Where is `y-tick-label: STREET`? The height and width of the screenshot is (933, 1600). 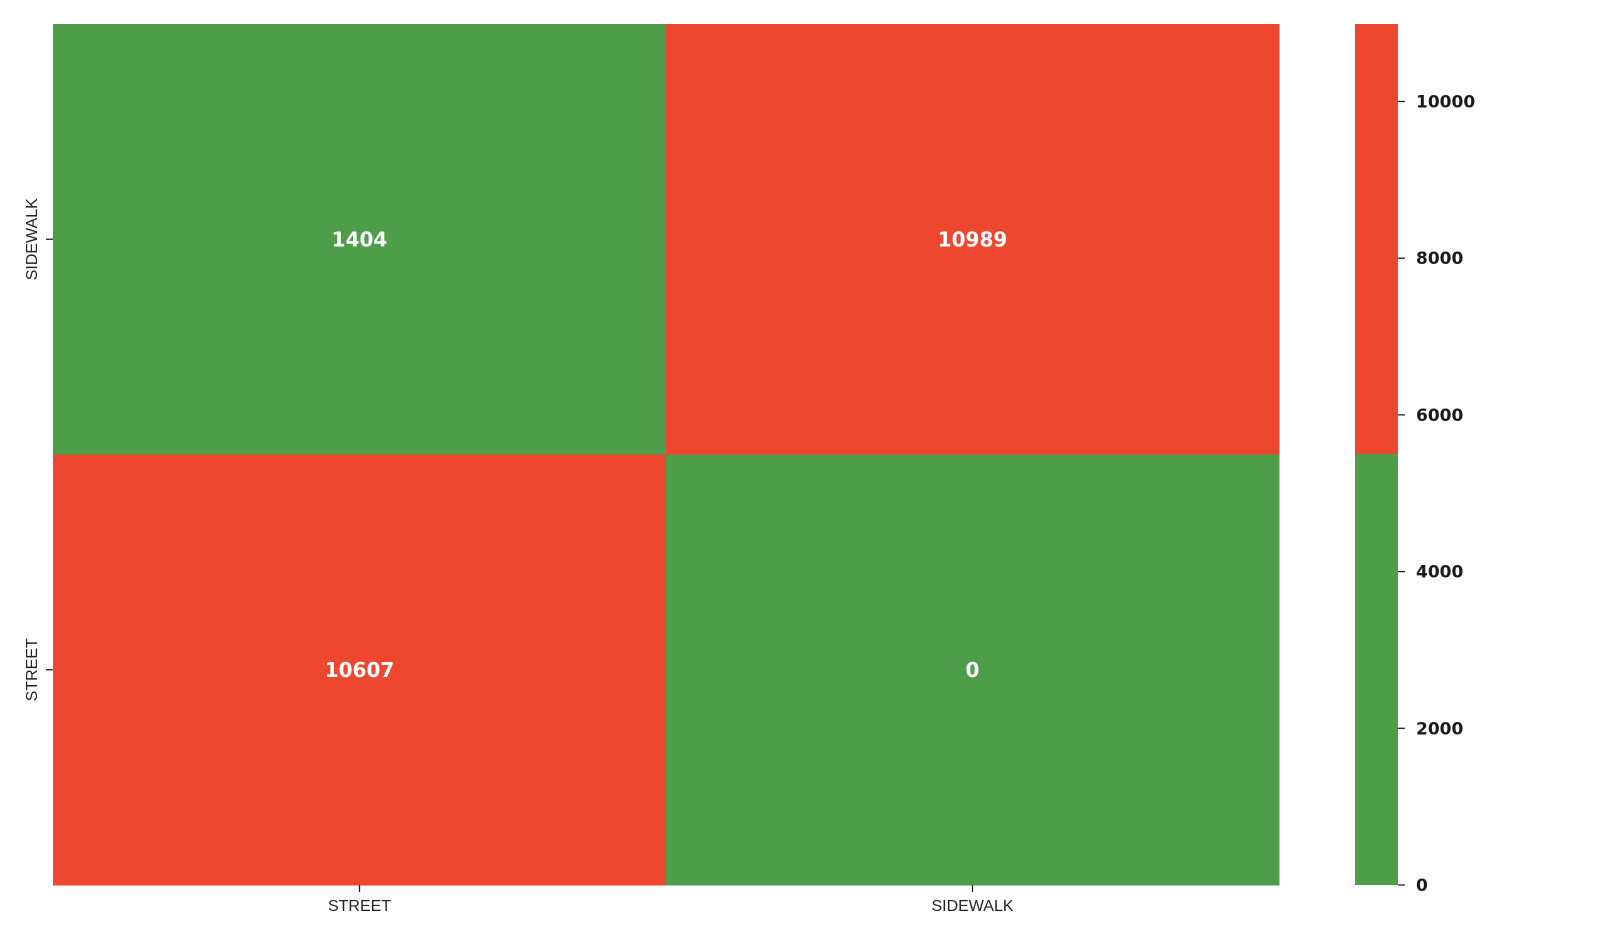
y-tick-label: STREET is located at coordinates (32, 669).